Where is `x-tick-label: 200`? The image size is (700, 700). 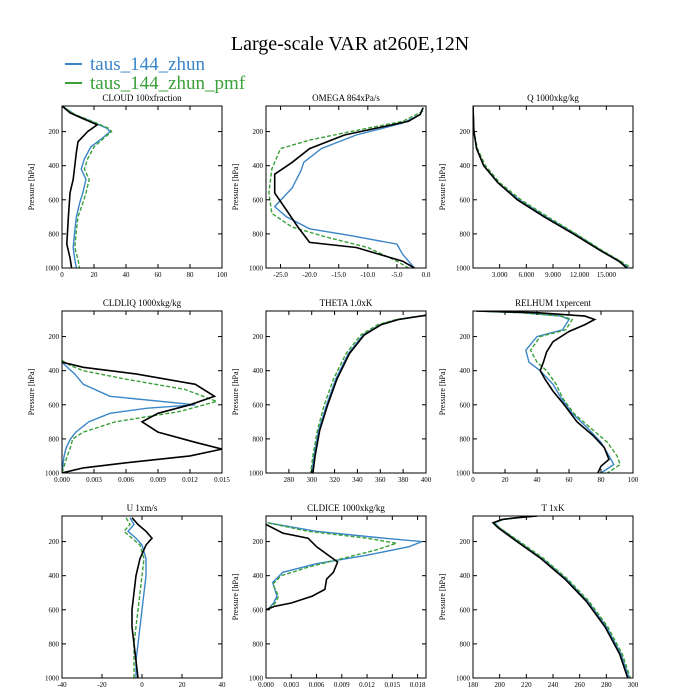 x-tick-label: 200 is located at coordinates (499, 685).